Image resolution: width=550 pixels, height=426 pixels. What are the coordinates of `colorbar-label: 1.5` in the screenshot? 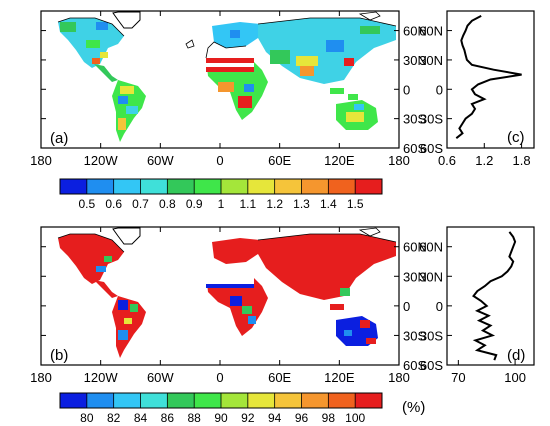 It's located at (355, 204).